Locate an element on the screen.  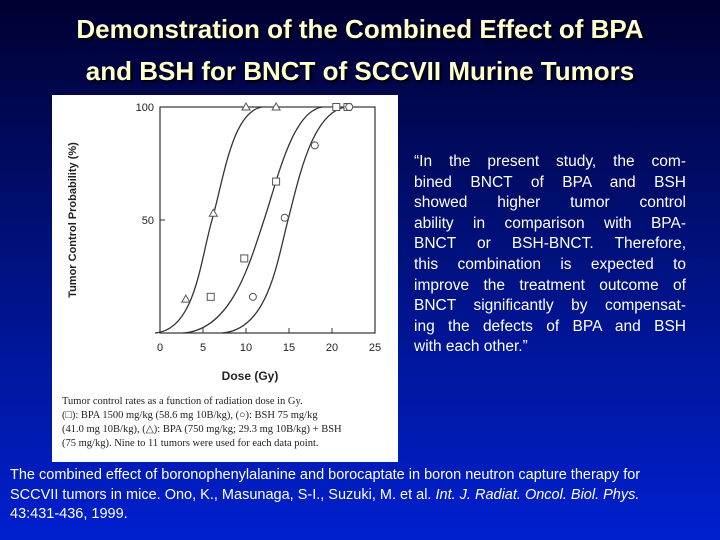
quote-line: this combination is expected to is located at coordinates (550, 264).